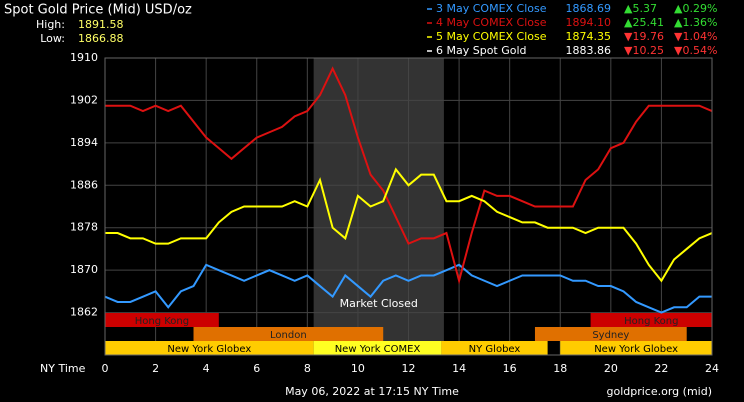 This screenshot has width=744, height=402. I want to click on y-tick-label: 1894, so click(84, 142).